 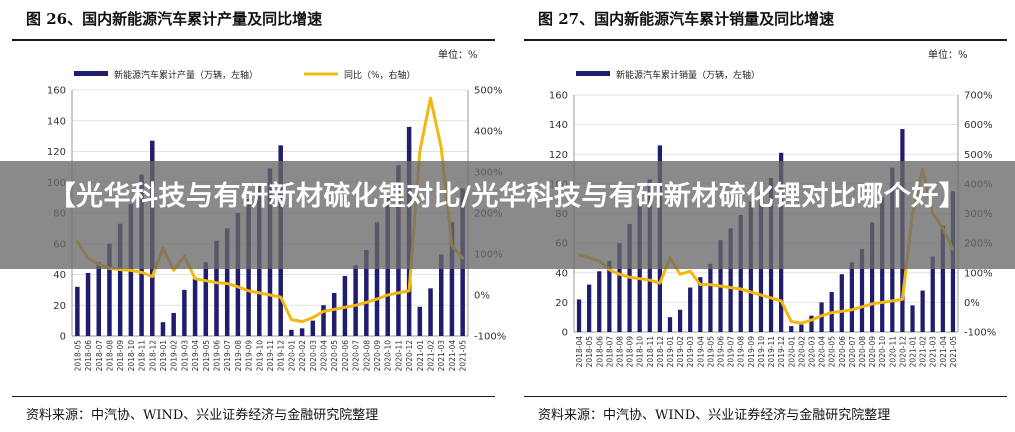 What do you see at coordinates (482, 296) in the screenshot?
I see `y-right-tick-label: 0%` at bounding box center [482, 296].